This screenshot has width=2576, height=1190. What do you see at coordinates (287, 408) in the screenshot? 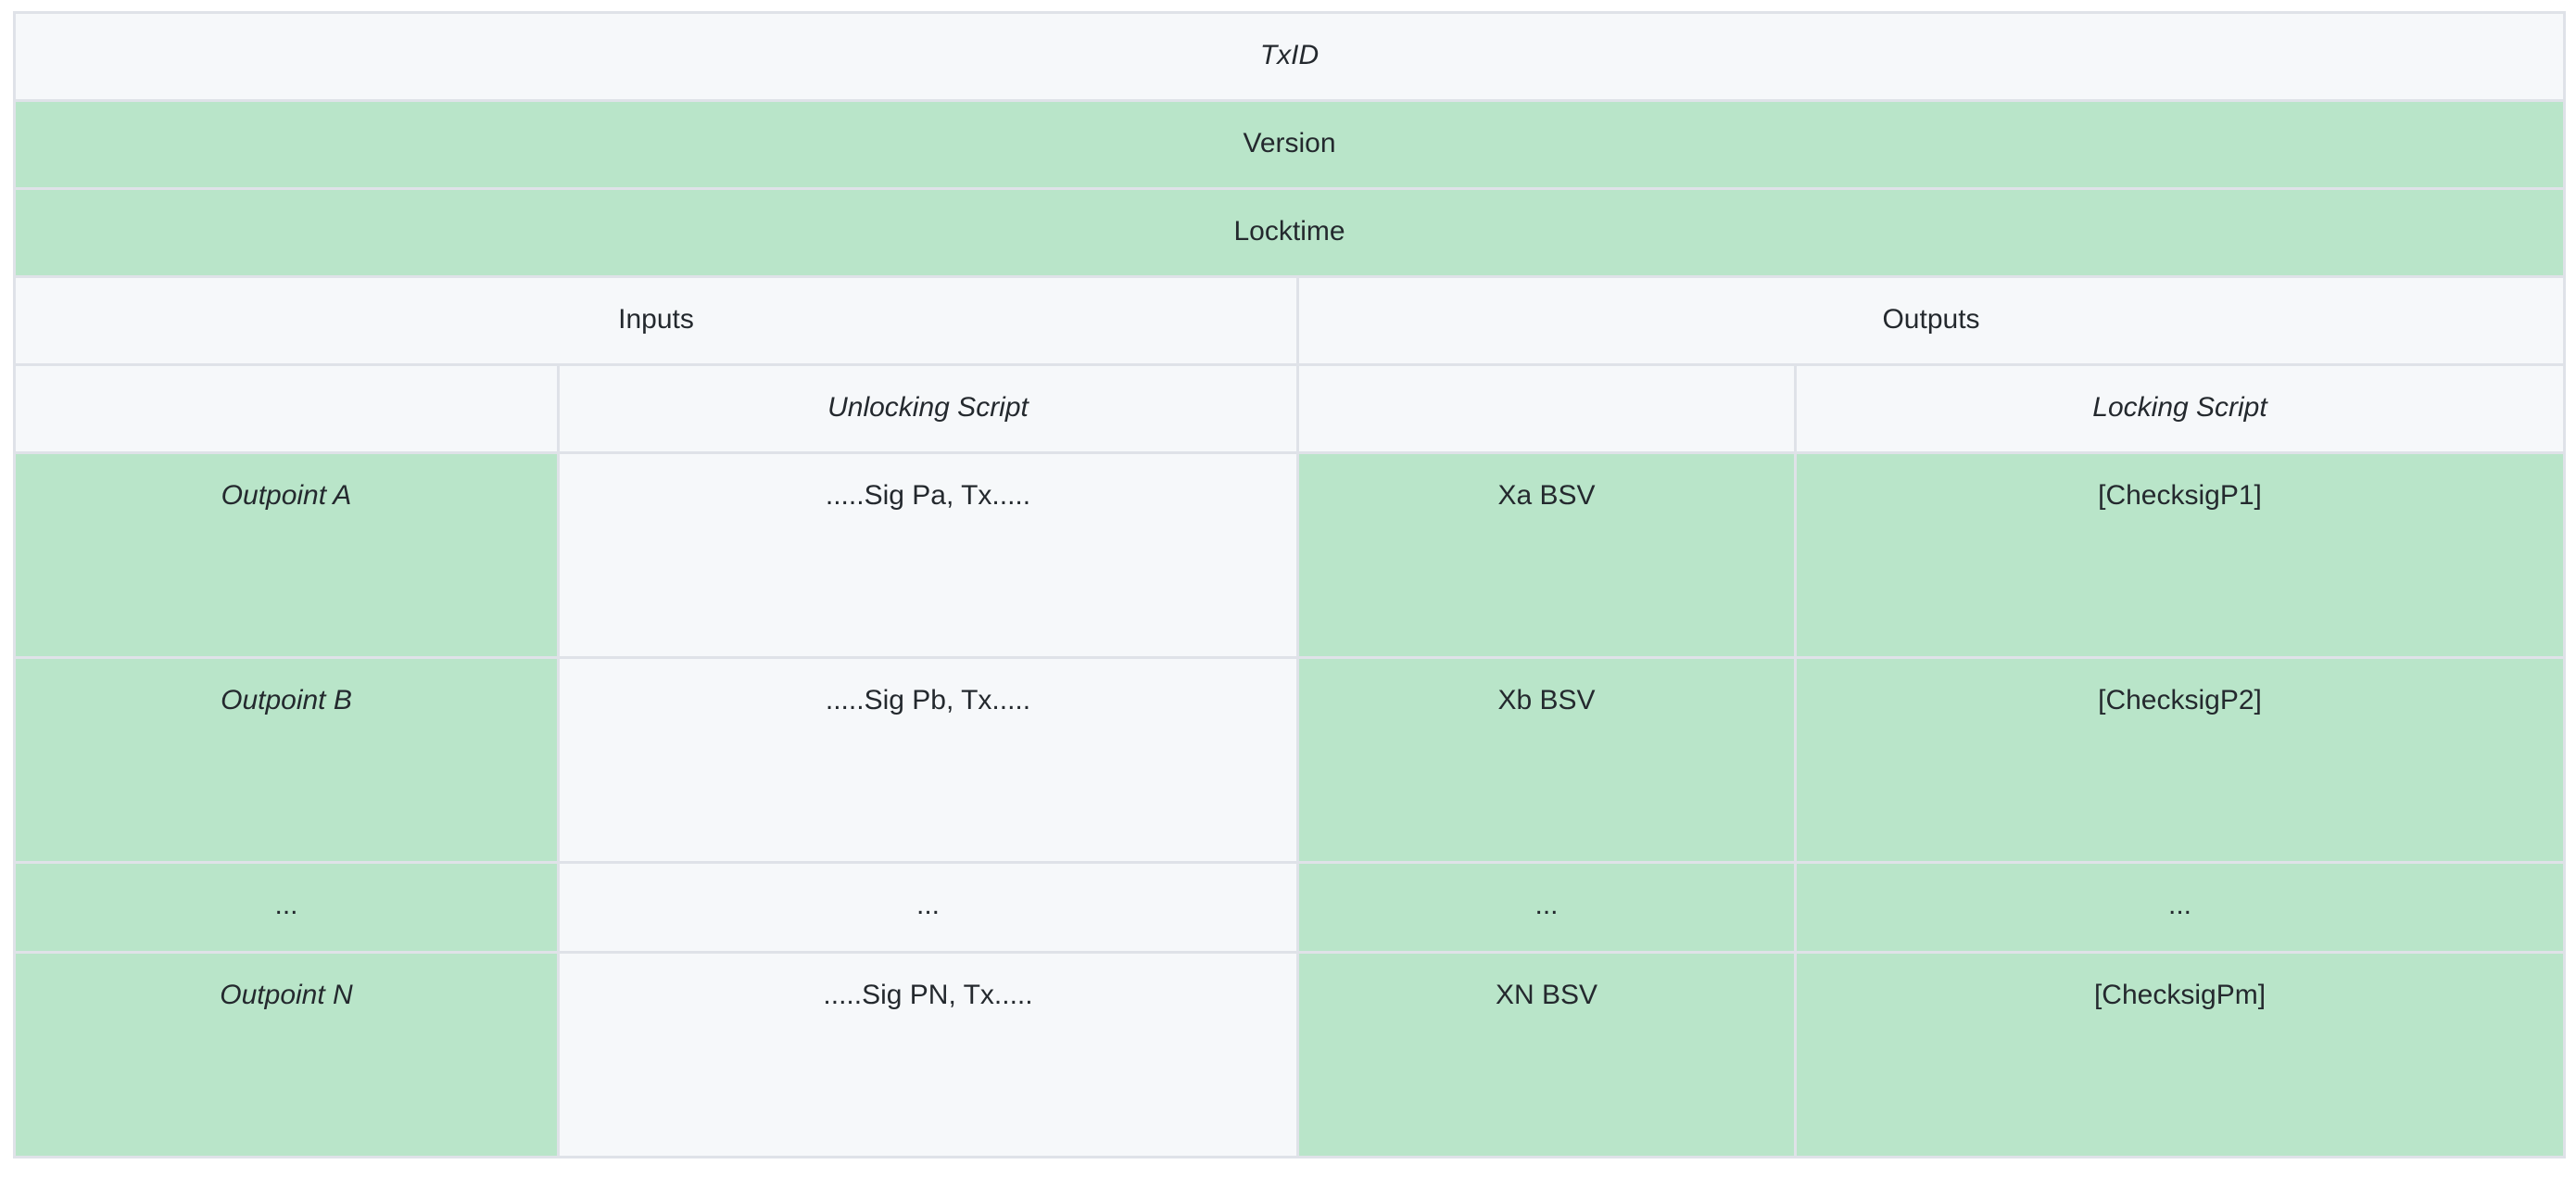
I see `empty-header-cell-inputs` at bounding box center [287, 408].